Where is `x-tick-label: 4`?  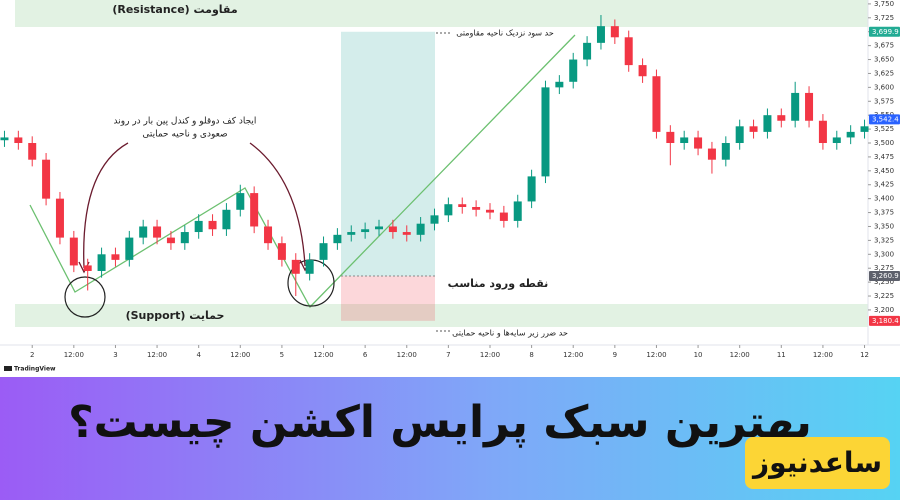
x-tick-label: 4 is located at coordinates (198, 355).